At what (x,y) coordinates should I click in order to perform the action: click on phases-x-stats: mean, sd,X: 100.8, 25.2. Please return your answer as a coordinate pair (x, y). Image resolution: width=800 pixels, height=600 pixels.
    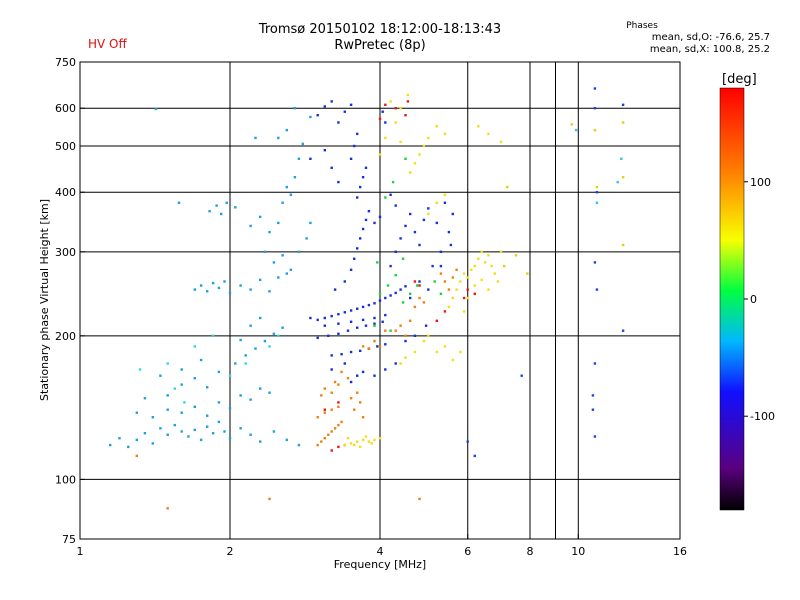
    Looking at the image, I should click on (709, 49).